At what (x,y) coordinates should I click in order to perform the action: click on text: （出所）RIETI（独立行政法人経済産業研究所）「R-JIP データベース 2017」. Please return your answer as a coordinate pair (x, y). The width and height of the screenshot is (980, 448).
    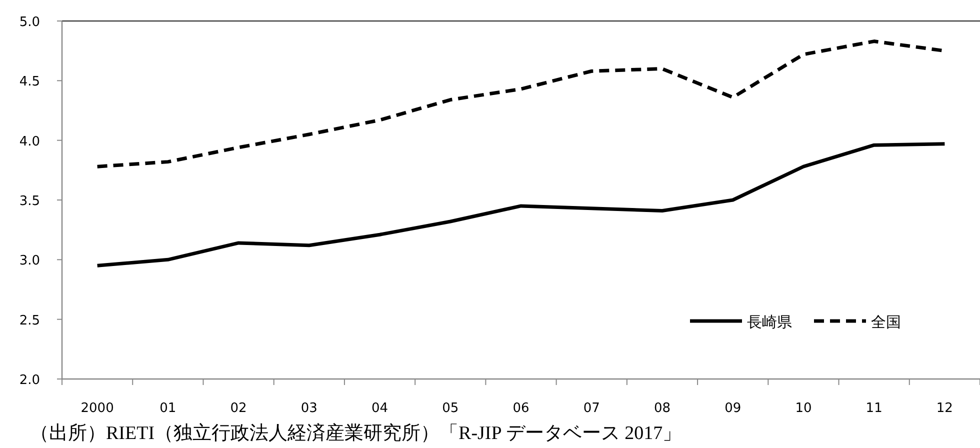
    Looking at the image, I should click on (356, 433).